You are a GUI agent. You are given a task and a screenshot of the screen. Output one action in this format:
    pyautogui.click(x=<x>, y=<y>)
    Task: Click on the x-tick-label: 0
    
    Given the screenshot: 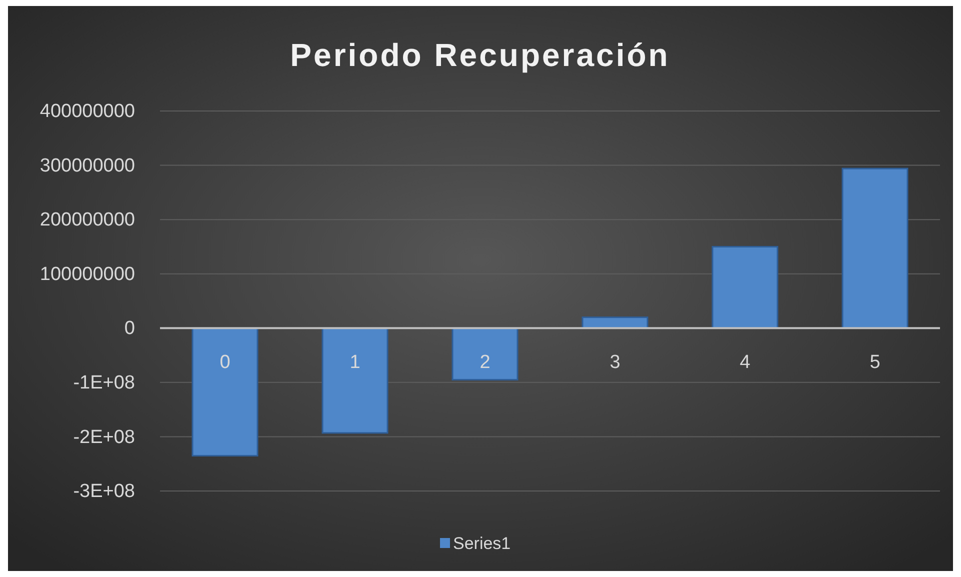 What is the action you would take?
    pyautogui.click(x=225, y=363)
    